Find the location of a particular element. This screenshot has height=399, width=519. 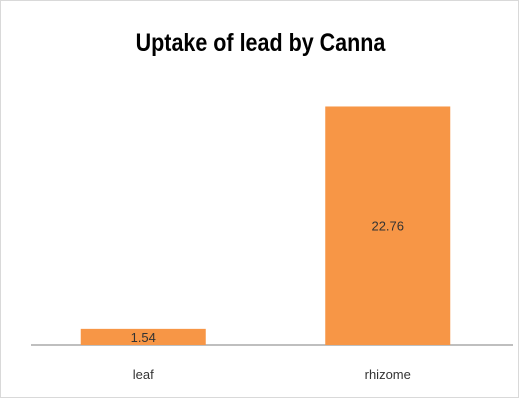

data-label-leaf: 1.54 is located at coordinates (143, 337).